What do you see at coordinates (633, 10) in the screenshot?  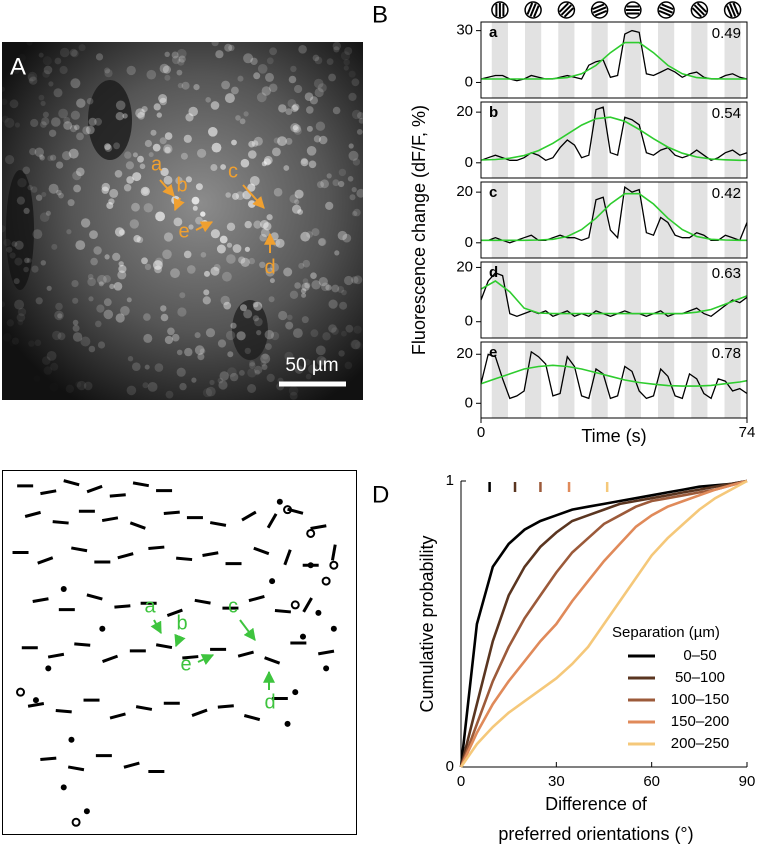 I see `stimulus-icon` at bounding box center [633, 10].